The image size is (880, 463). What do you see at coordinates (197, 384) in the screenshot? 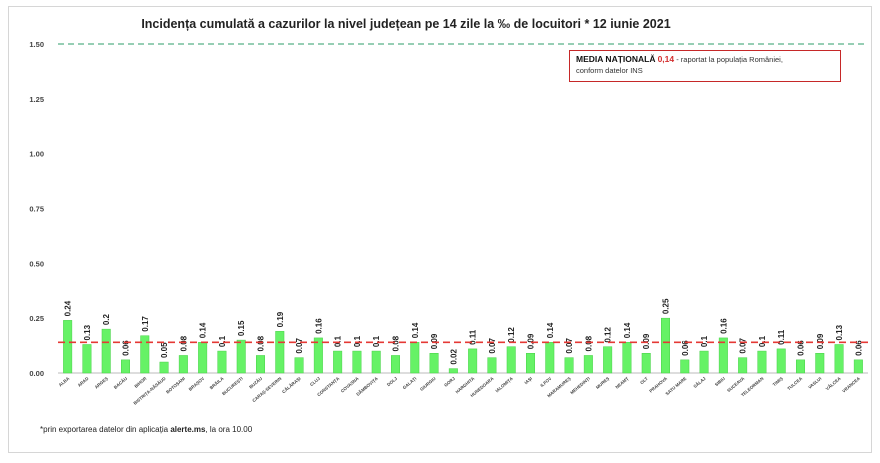
I see `x-tick-label: BRAȘOV` at bounding box center [197, 384].